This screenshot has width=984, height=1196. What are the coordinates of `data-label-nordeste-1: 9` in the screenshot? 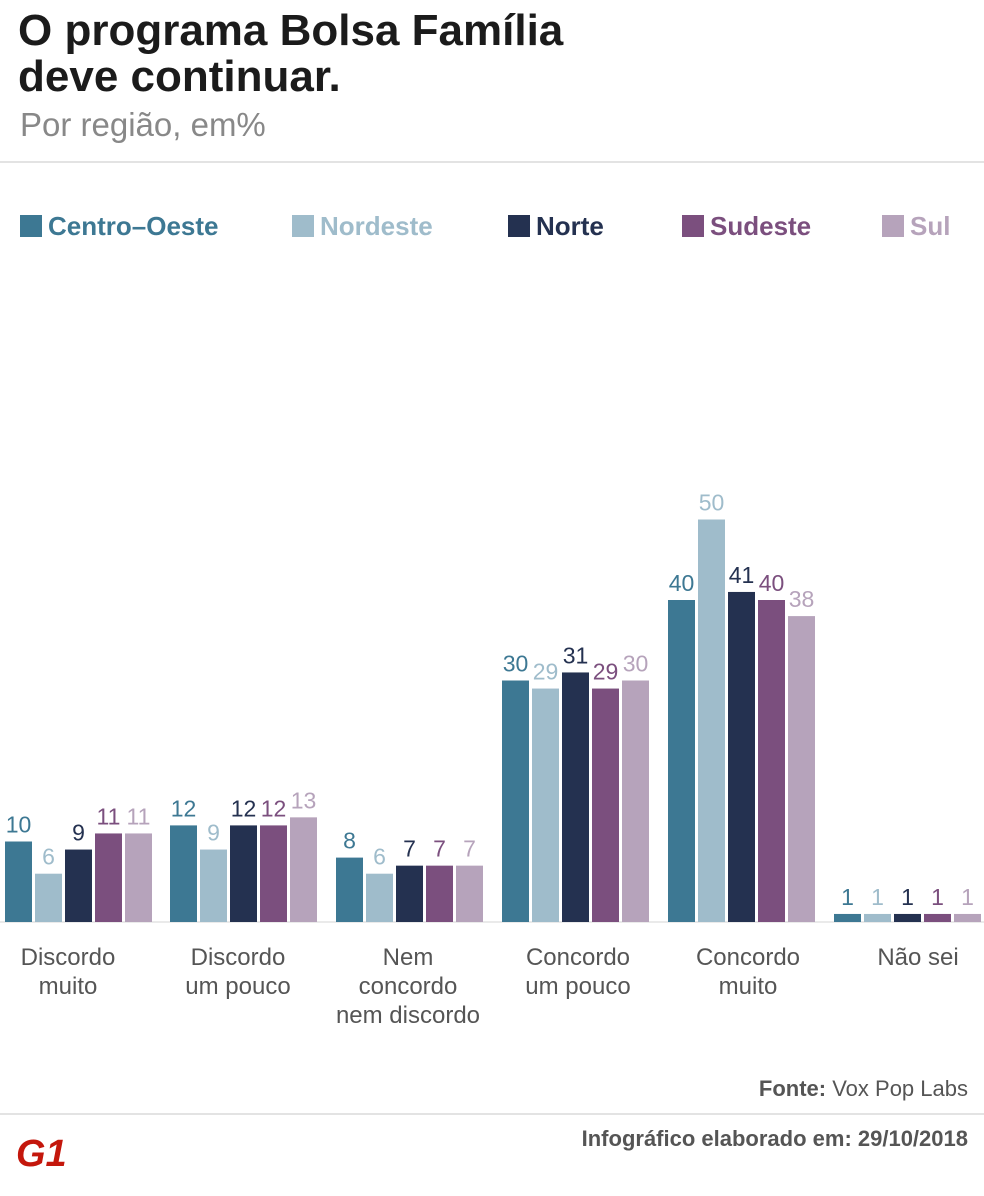 It's located at (213, 833).